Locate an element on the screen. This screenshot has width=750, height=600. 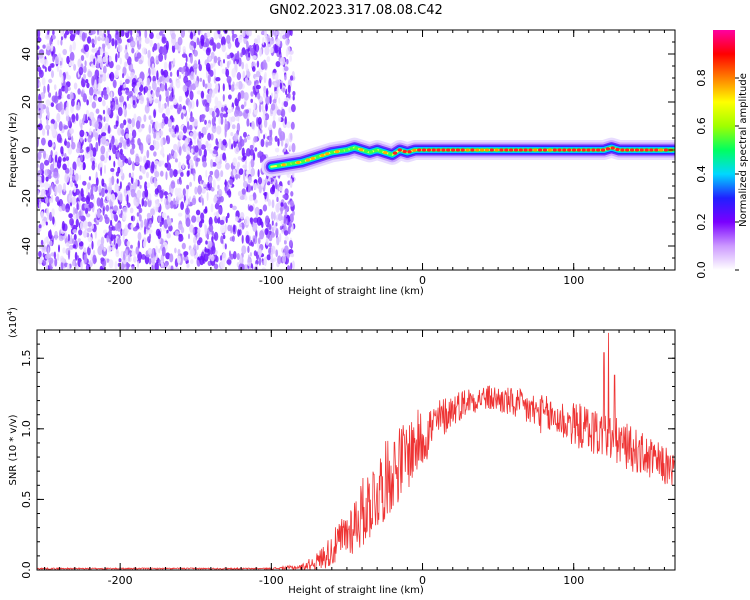
snr-scale-exponent: 4 is located at coordinates (10, 312).